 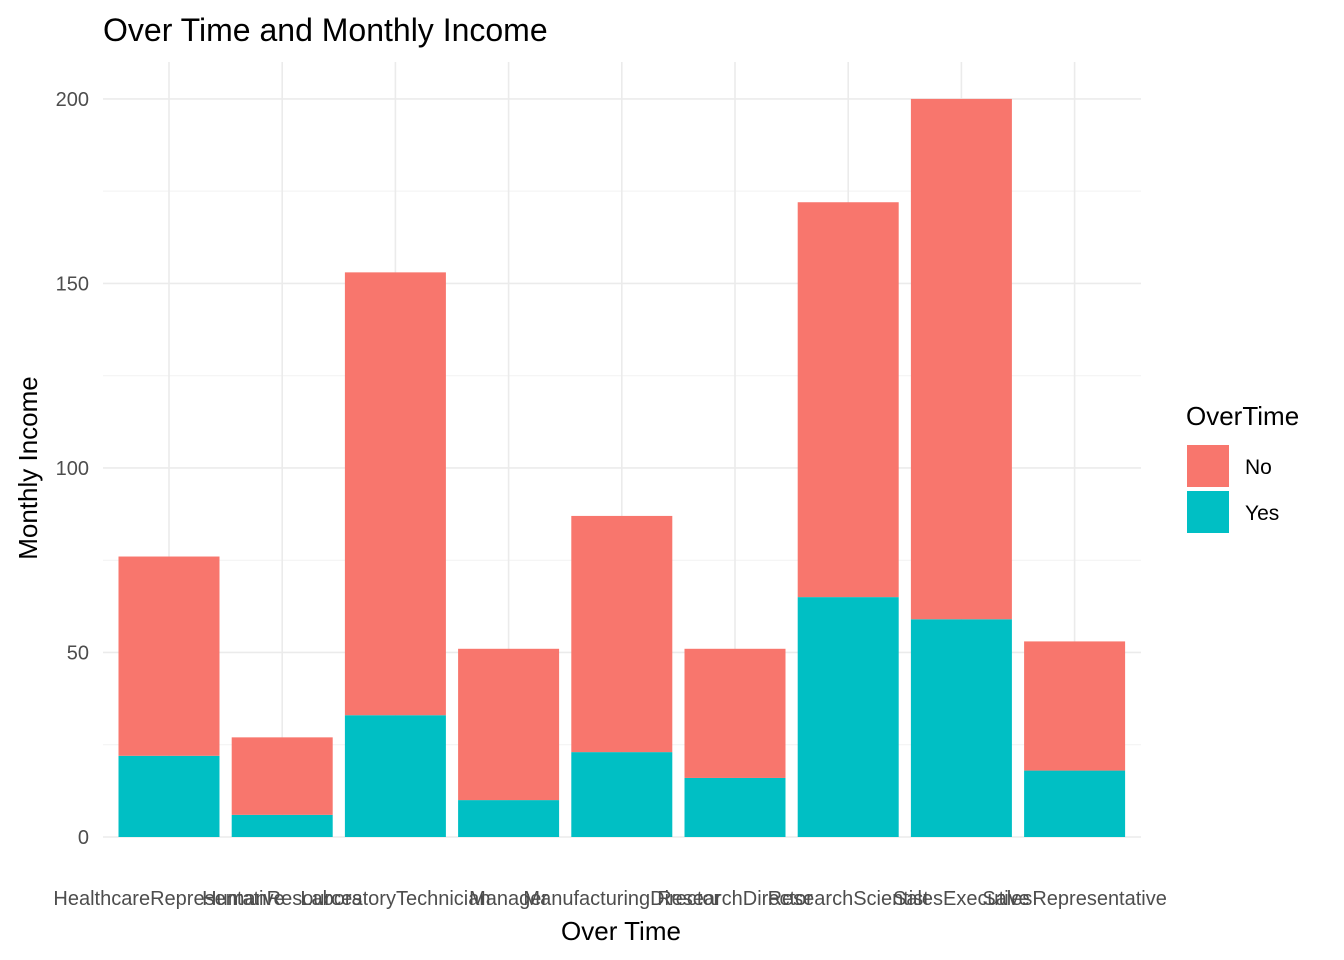 What do you see at coordinates (622, 794) in the screenshot?
I see `bar-yes-manufacturingdirector` at bounding box center [622, 794].